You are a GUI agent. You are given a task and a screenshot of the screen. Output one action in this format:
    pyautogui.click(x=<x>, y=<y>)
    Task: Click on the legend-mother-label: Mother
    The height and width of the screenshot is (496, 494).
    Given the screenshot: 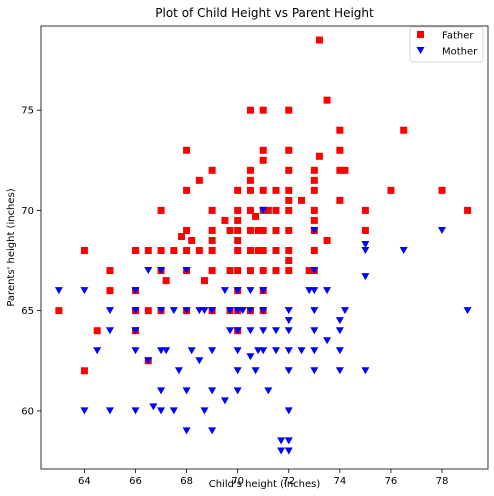 What is the action you would take?
    pyautogui.click(x=460, y=52)
    